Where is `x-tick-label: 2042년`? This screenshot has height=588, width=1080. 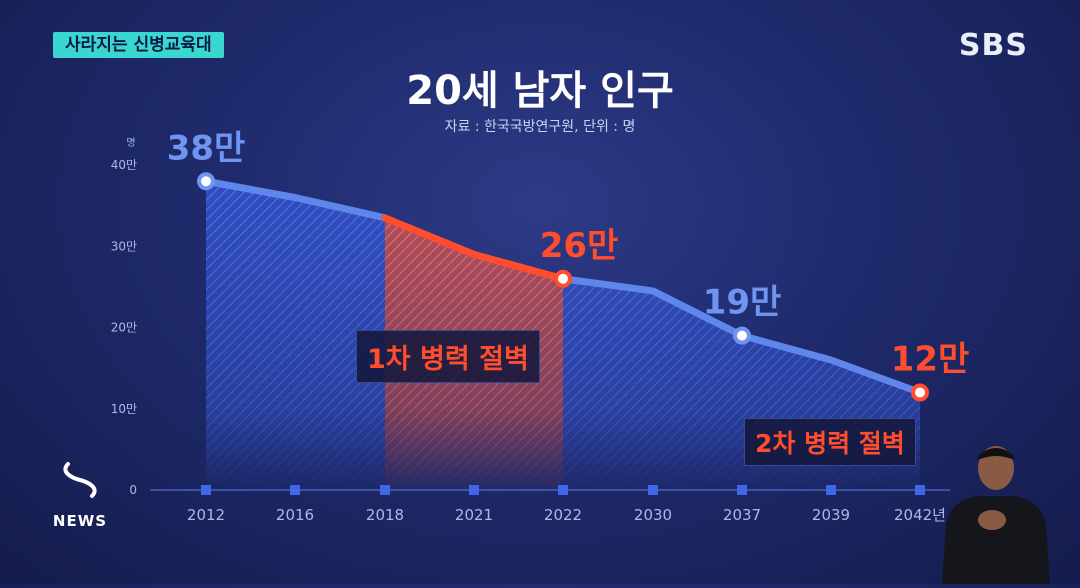 x-tick-label: 2042년 is located at coordinates (920, 515).